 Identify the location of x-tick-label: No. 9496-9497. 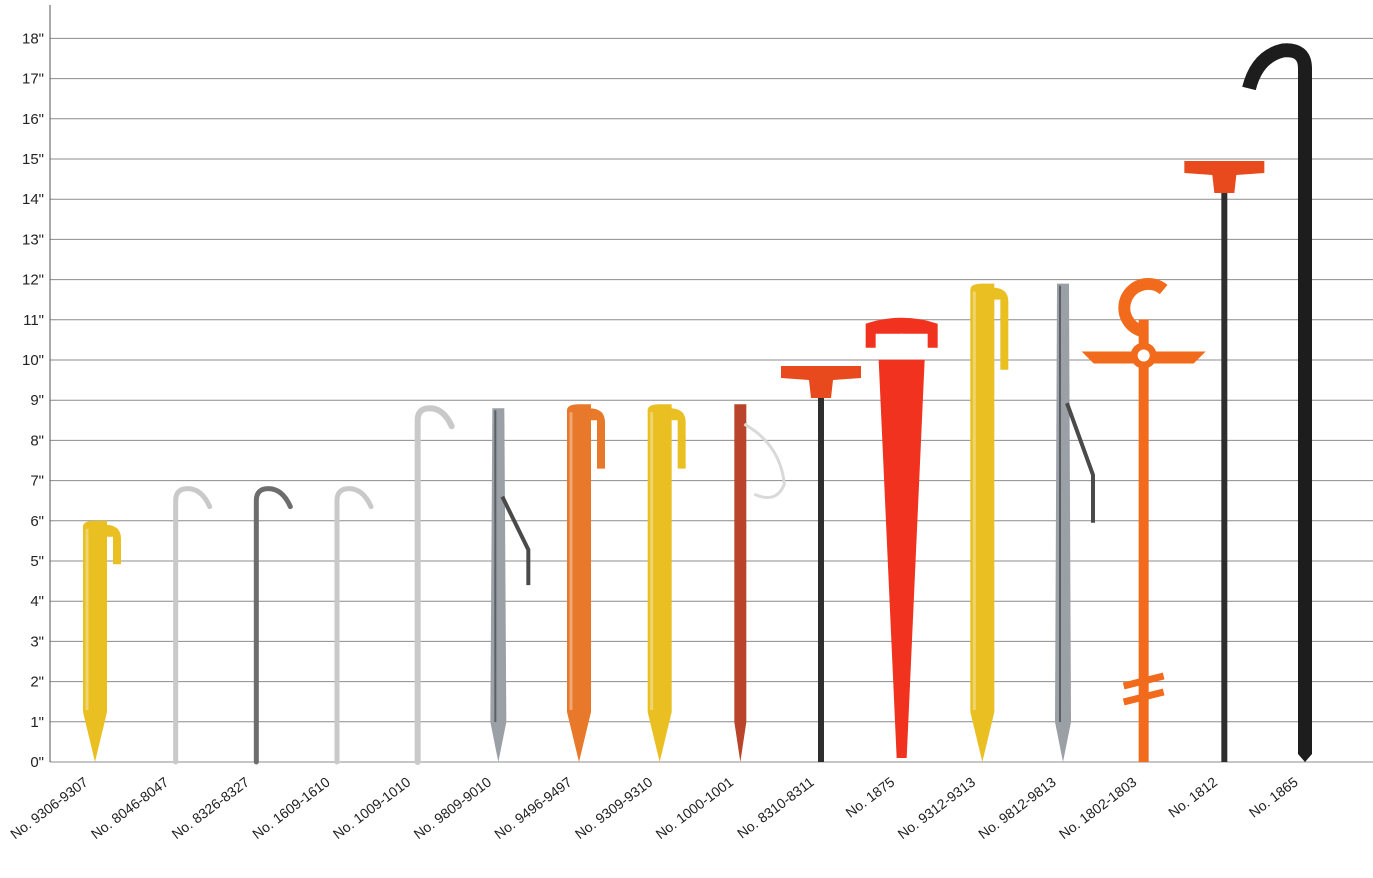
(533, 807).